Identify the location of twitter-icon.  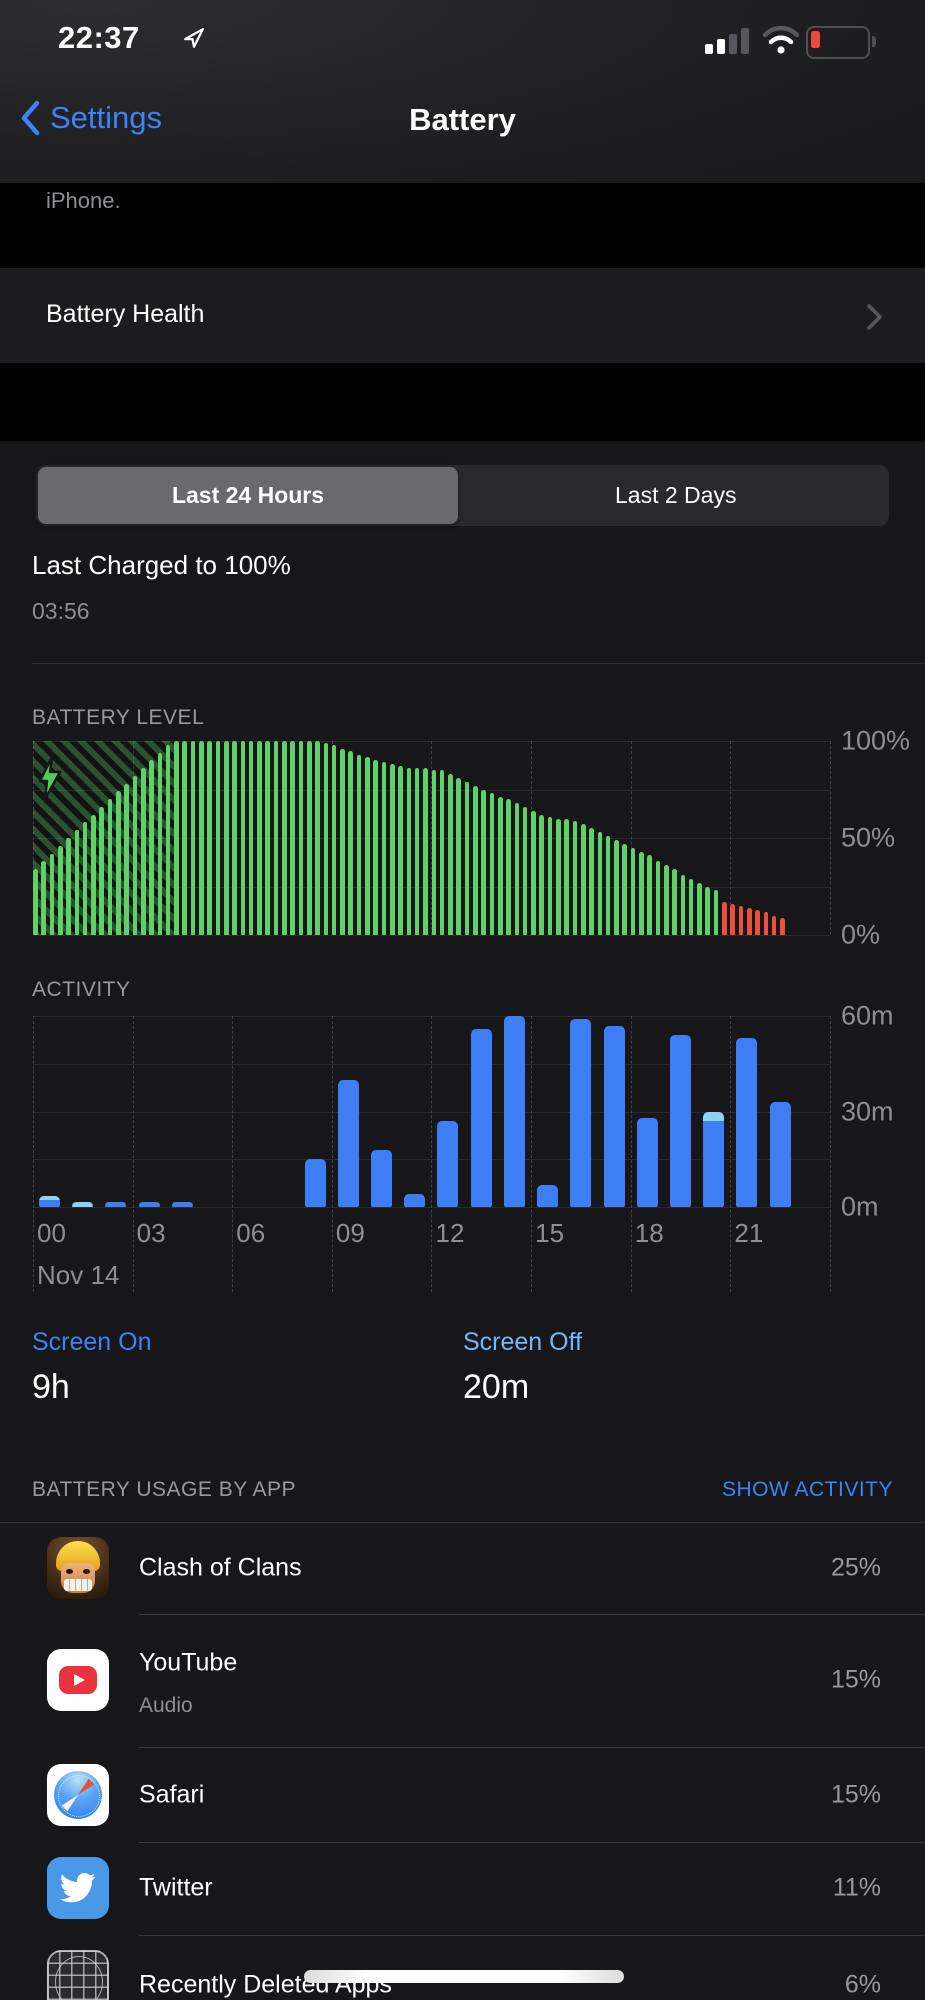
(78, 1888).